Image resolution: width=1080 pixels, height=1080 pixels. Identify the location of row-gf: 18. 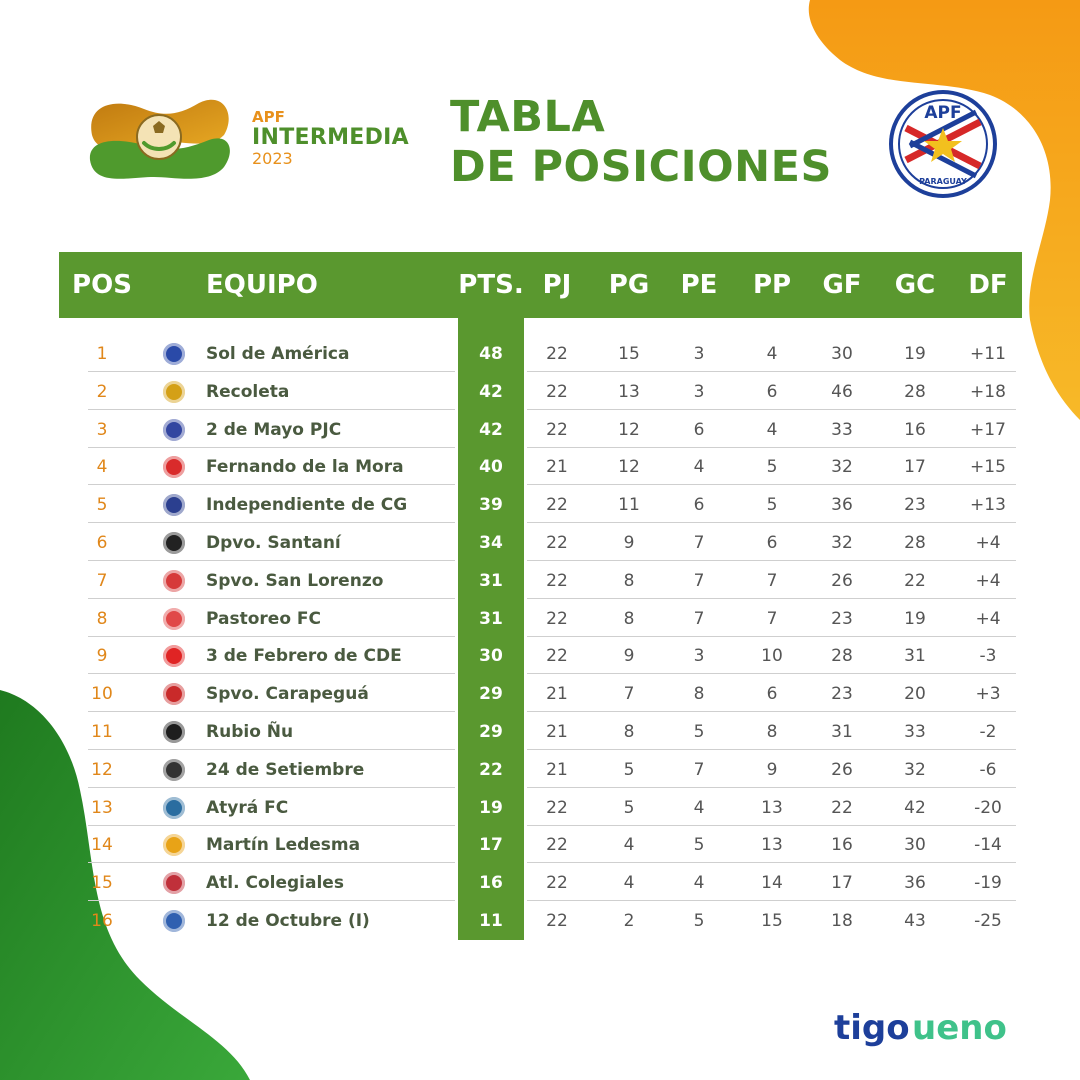
(842, 921).